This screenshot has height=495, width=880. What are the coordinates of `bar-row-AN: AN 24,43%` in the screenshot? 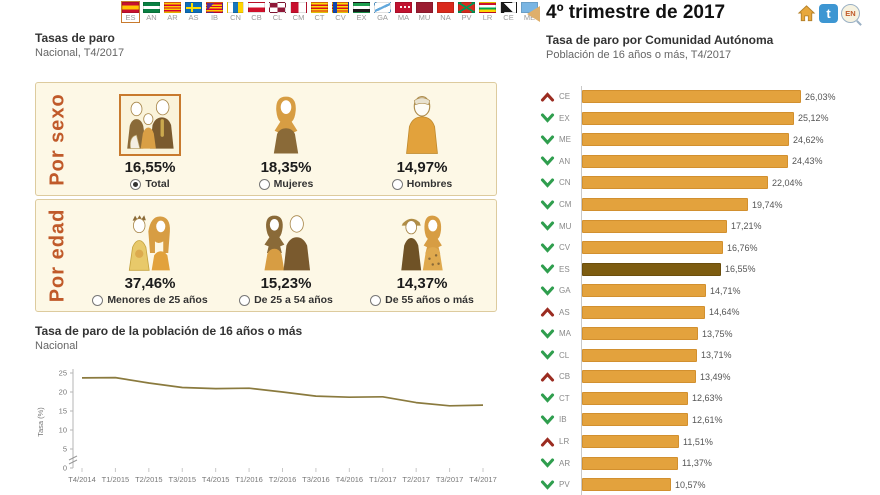 It's located at (709, 161).